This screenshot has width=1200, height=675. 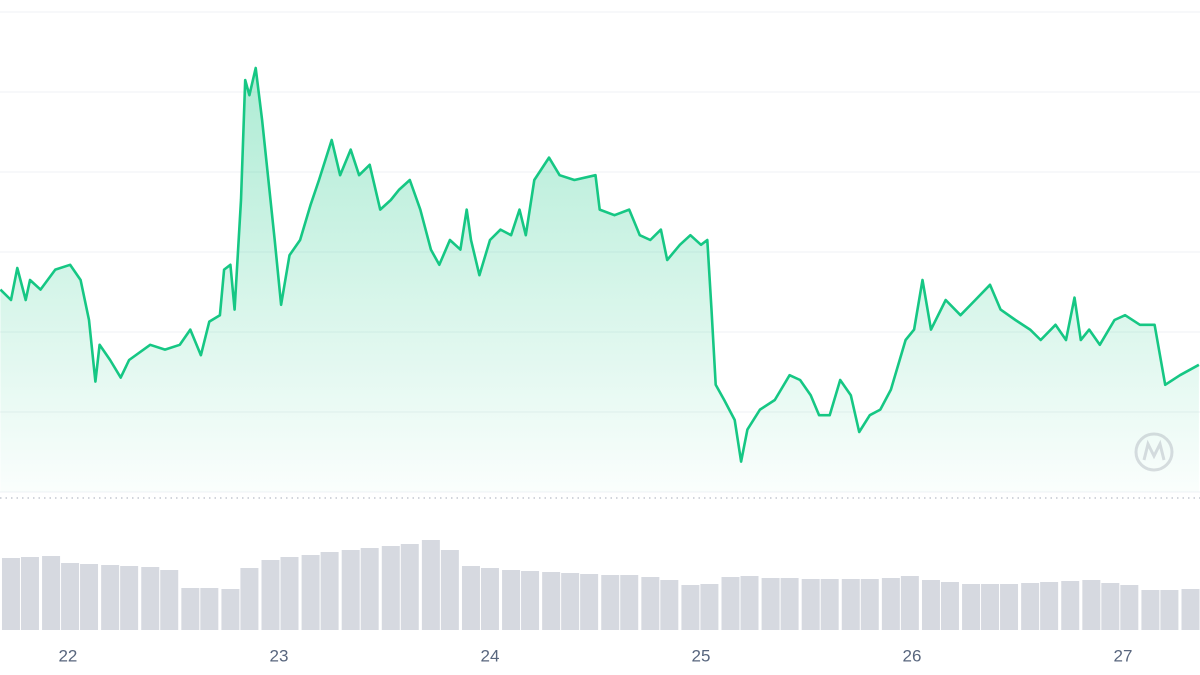 I want to click on x-tick-label: 22, so click(x=67, y=655).